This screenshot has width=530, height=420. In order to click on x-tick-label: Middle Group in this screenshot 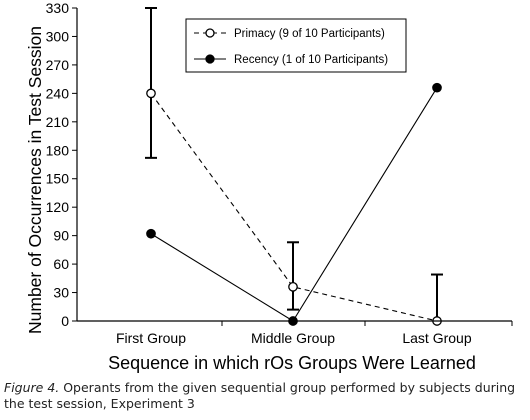, I will do `click(293, 338)`.